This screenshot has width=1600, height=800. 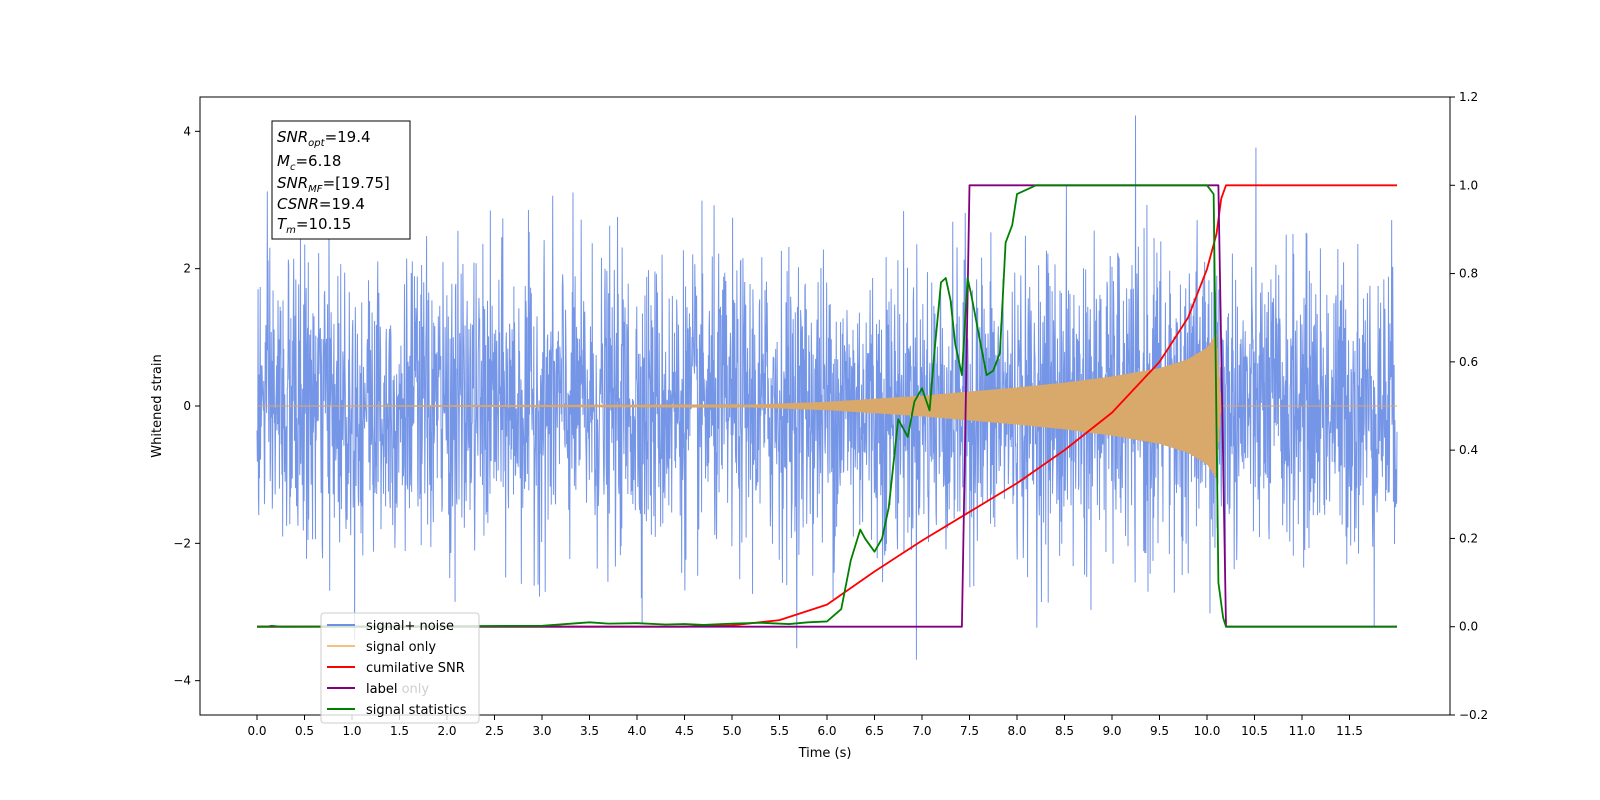 What do you see at coordinates (1473, 715) in the screenshot?
I see `y-right-tick-label: −0.2` at bounding box center [1473, 715].